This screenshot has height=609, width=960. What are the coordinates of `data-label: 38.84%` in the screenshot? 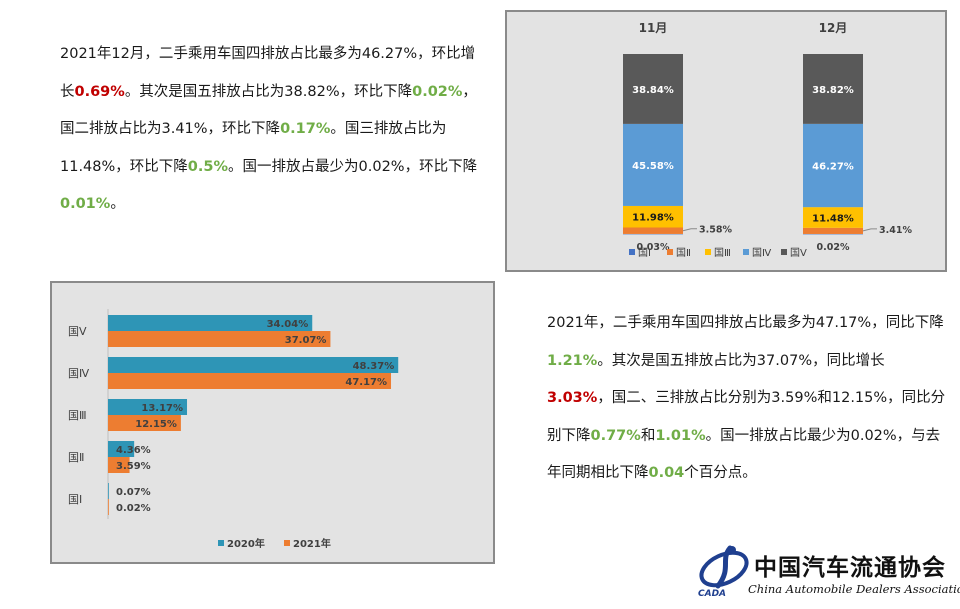 It's located at (653, 90).